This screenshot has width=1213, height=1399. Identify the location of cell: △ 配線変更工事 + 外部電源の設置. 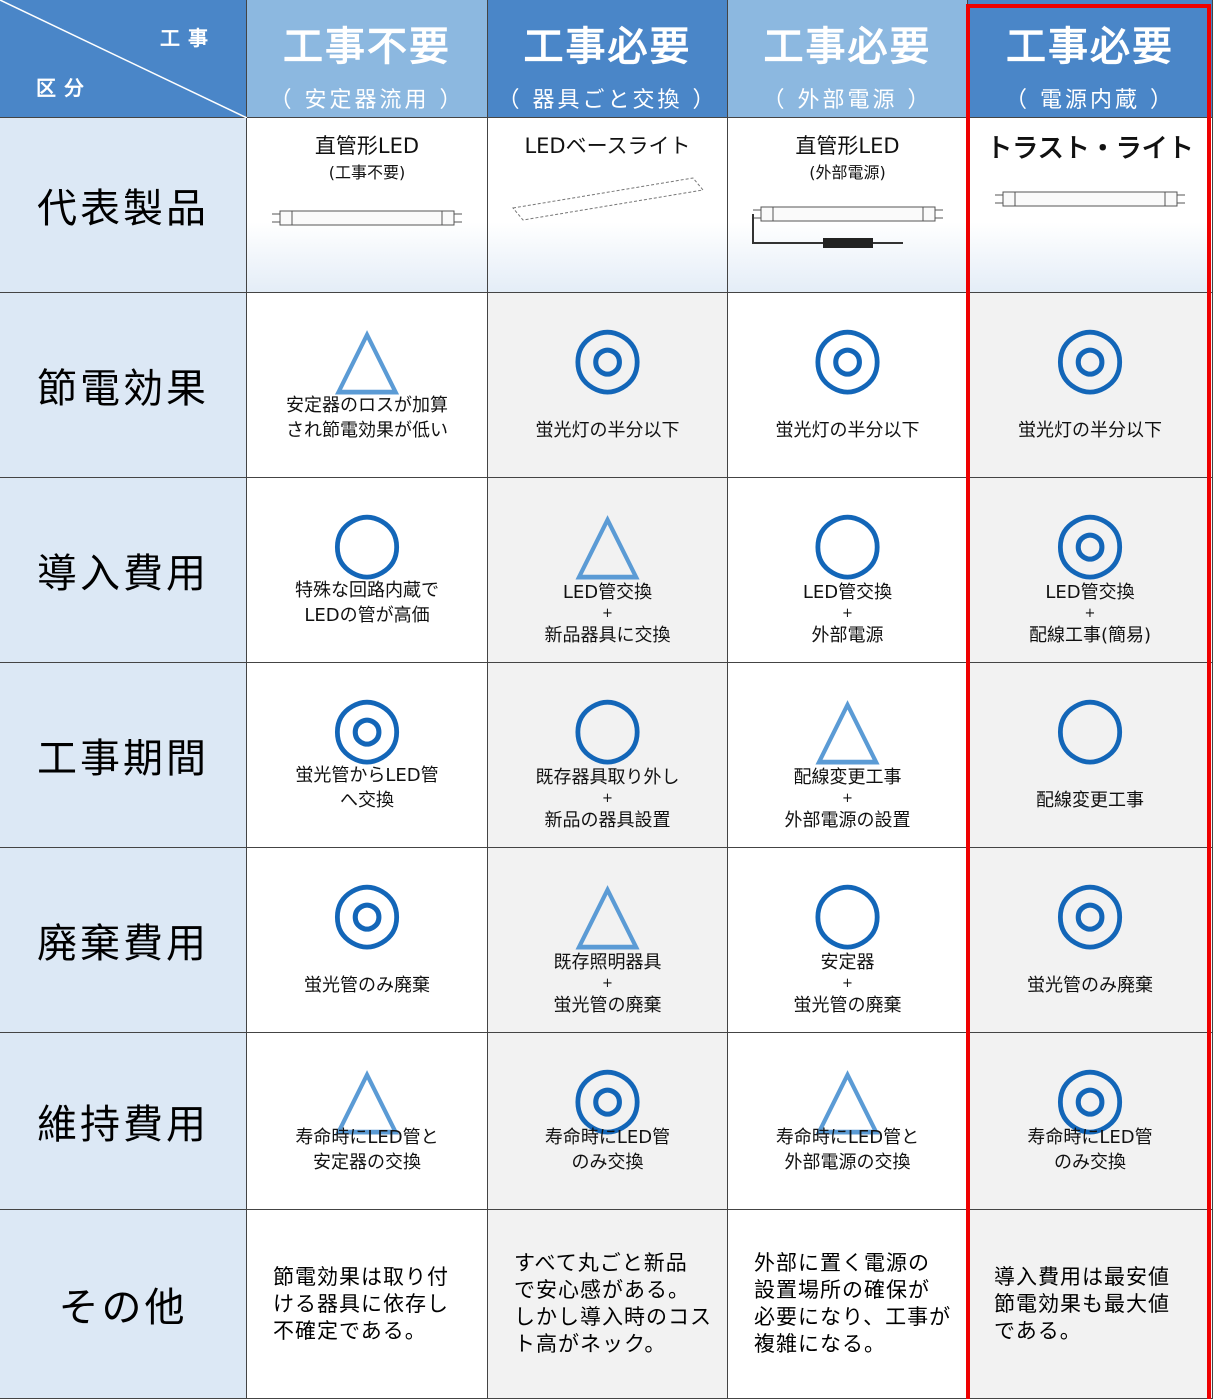
(848, 755).